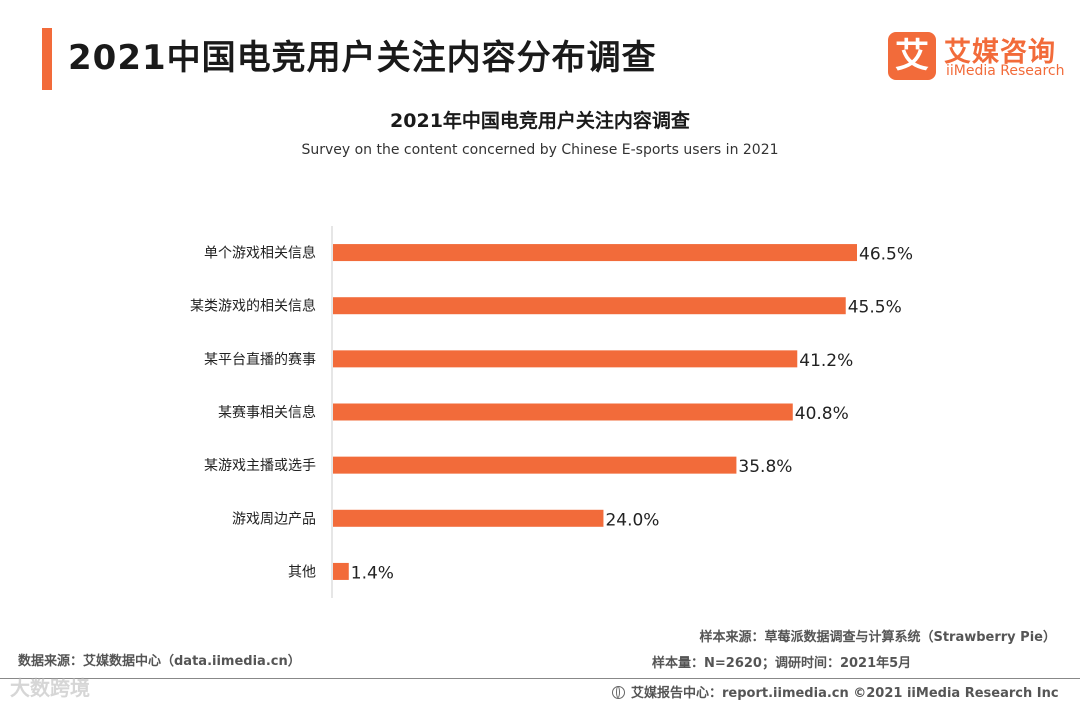 The width and height of the screenshot is (1080, 702). I want to click on data-label: 35.8%, so click(765, 467).